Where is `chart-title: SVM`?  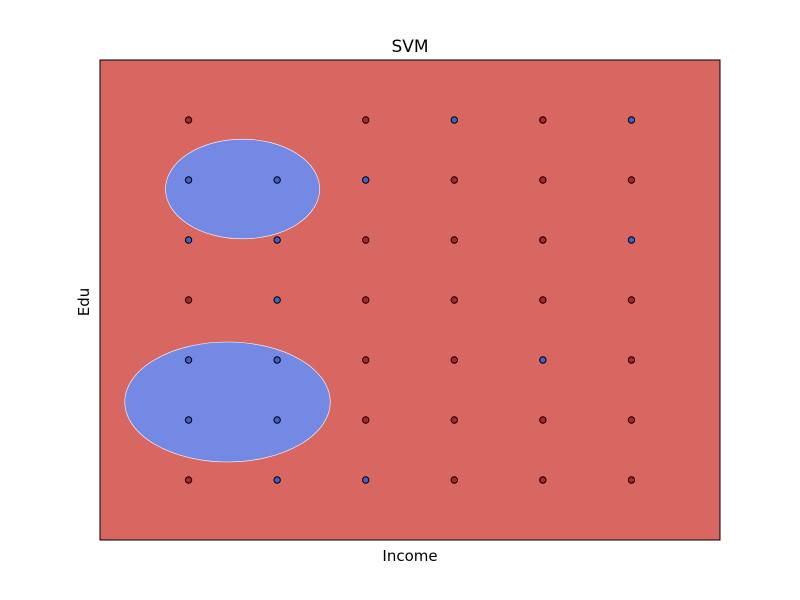 chart-title: SVM is located at coordinates (409, 47).